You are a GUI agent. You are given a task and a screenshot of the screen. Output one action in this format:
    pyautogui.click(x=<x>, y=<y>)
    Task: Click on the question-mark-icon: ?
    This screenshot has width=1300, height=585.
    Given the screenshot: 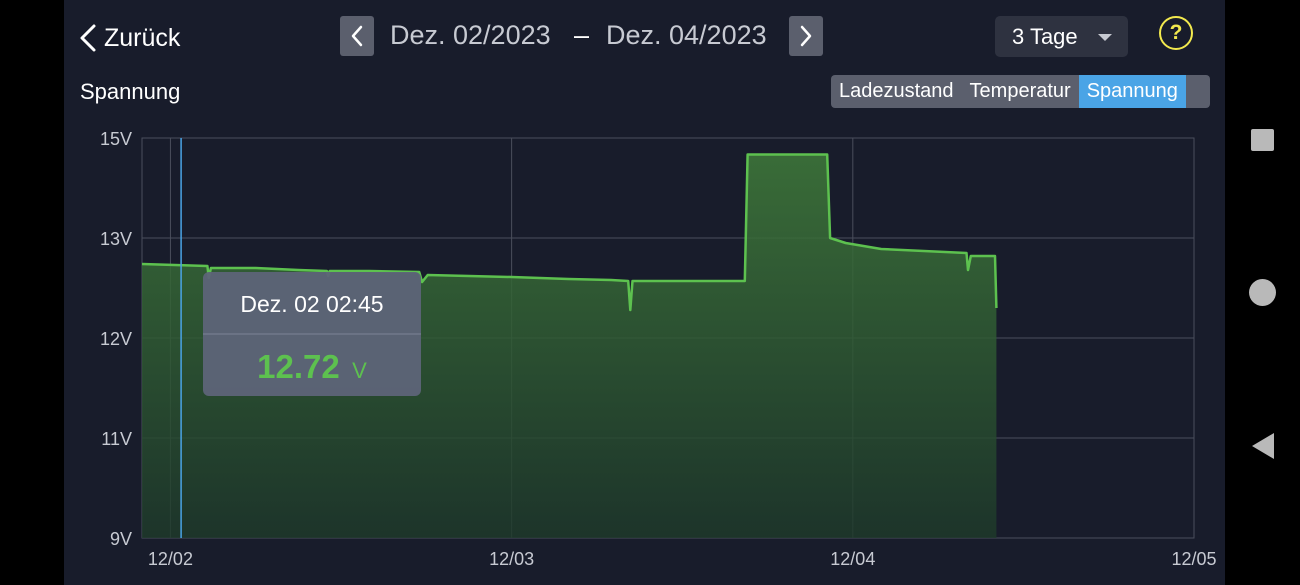 What is the action you would take?
    pyautogui.click(x=1176, y=32)
    